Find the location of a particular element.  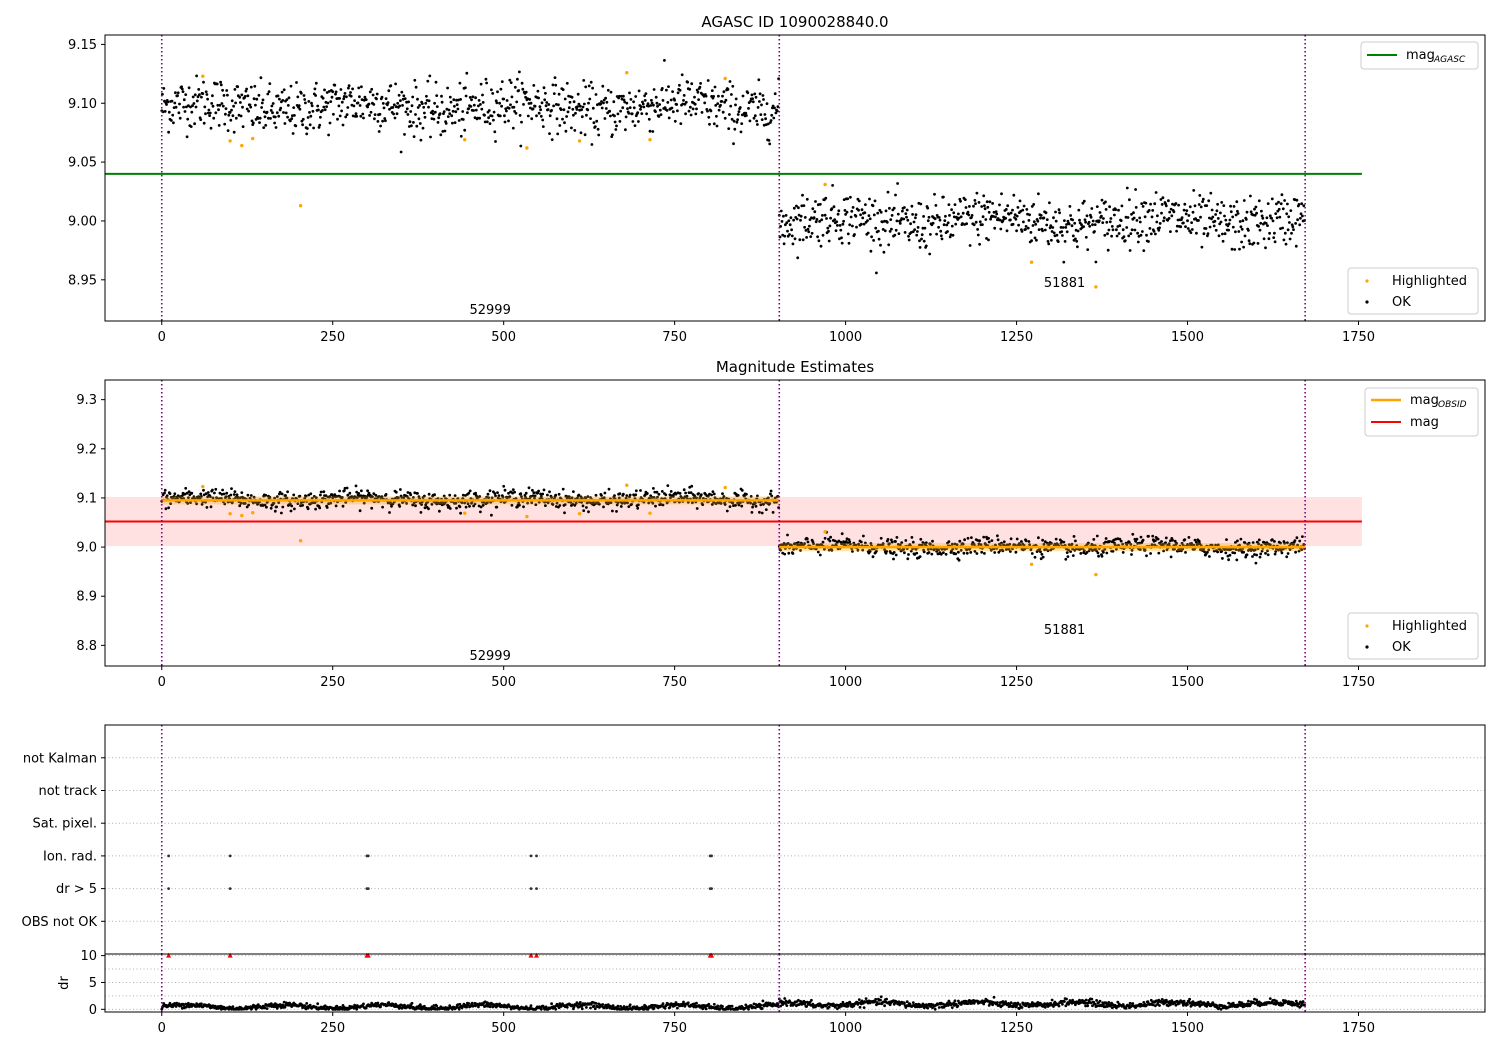

flag-point is located at coordinates (368, 888).